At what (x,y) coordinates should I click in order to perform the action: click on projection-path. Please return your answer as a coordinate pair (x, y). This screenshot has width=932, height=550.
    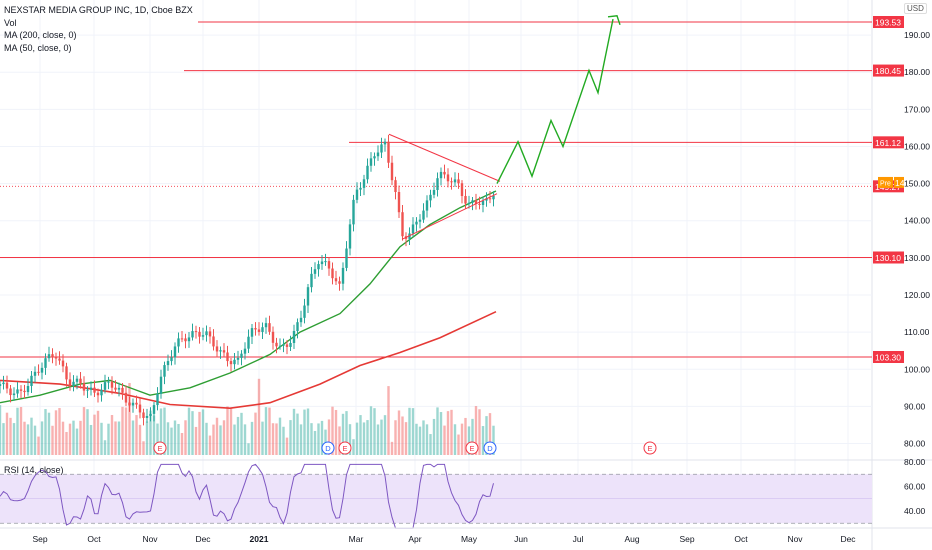
    Looking at the image, I should click on (555, 101).